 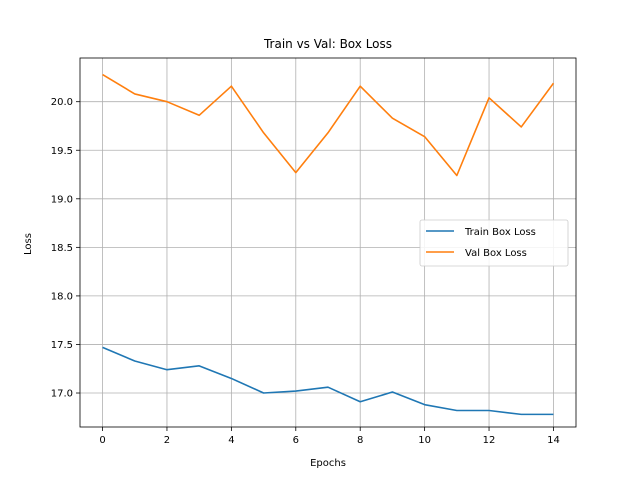 I want to click on legend-label-val: Val Box Loss, so click(x=496, y=253).